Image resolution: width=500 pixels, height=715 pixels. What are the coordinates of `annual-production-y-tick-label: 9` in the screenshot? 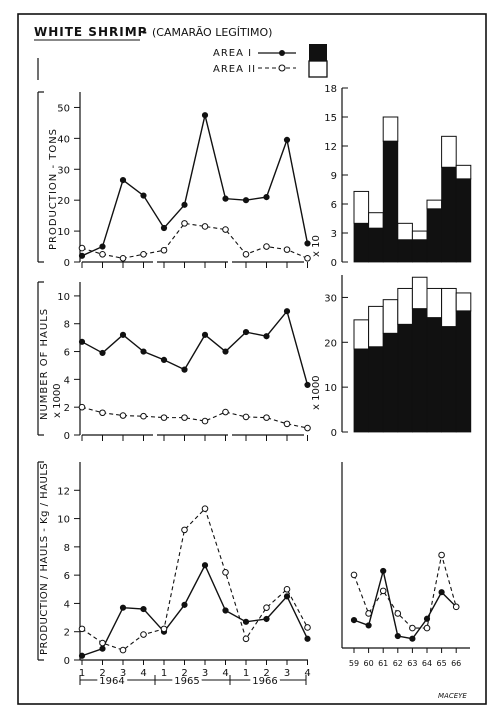 It's located at (334, 176).